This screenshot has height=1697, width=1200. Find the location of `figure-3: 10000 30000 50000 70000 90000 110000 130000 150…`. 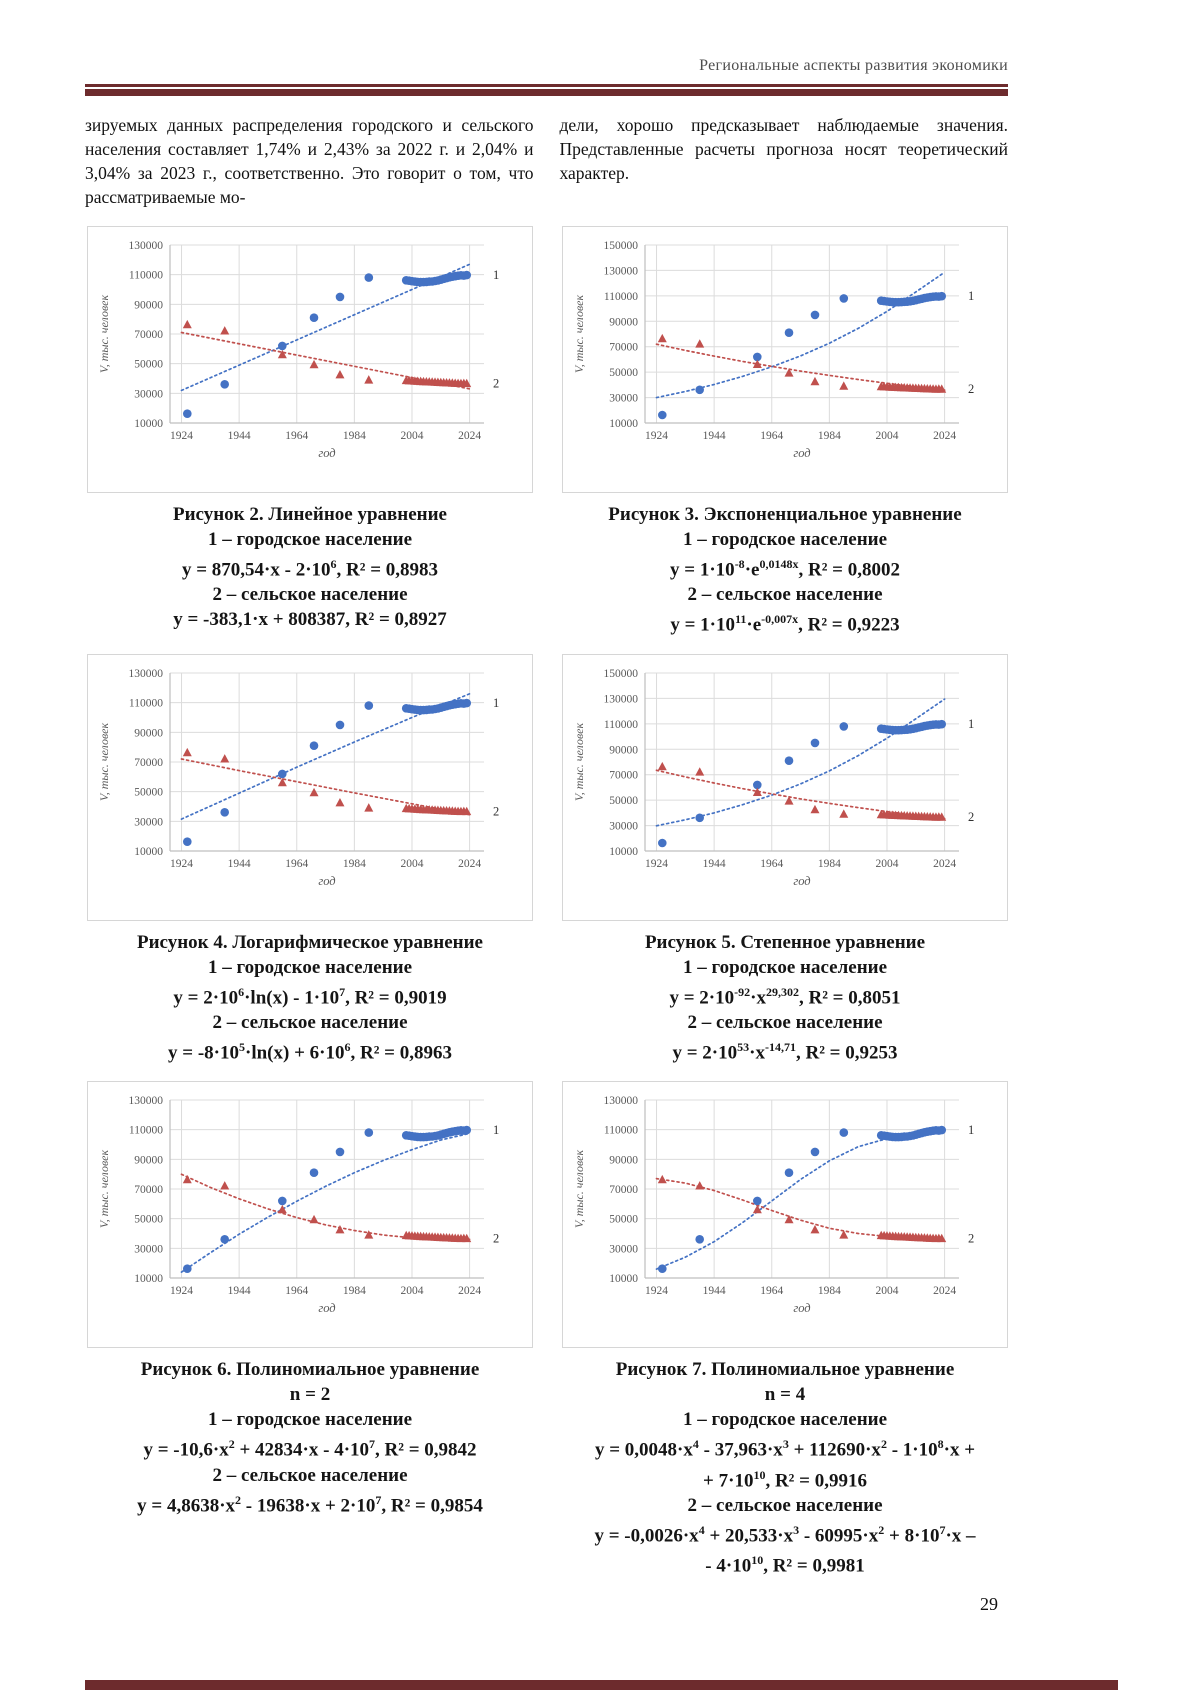

figure-3: 10000 30000 50000 70000 90000 110000 130000 150… is located at coordinates (785, 432).